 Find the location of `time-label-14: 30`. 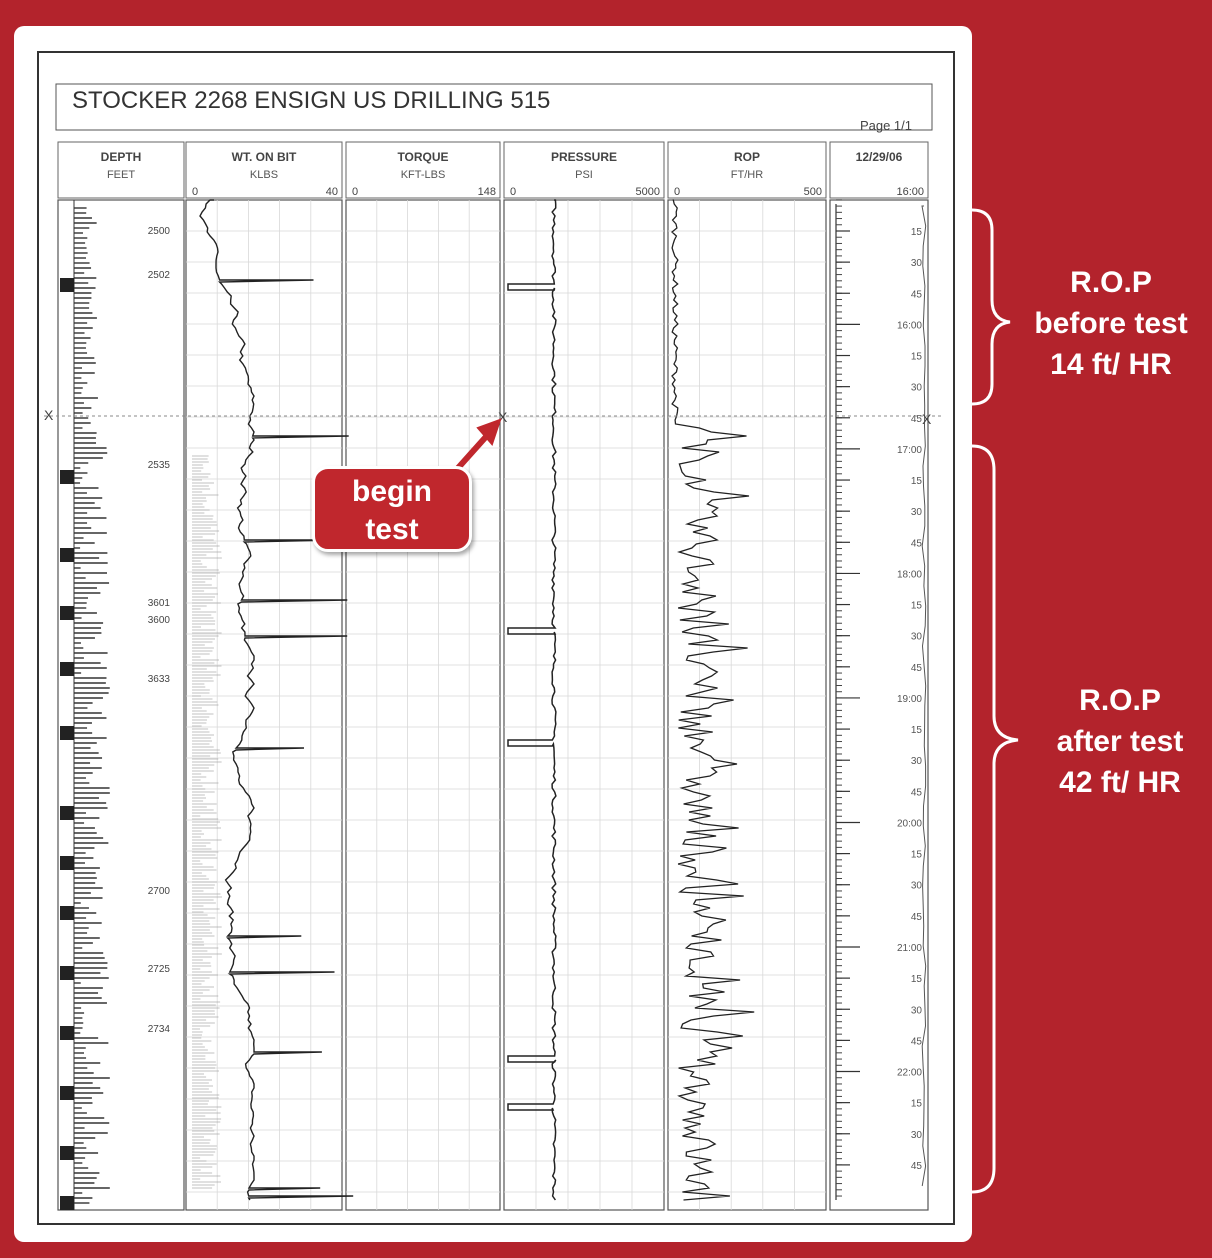

time-label-14: 30 is located at coordinates (917, 637).